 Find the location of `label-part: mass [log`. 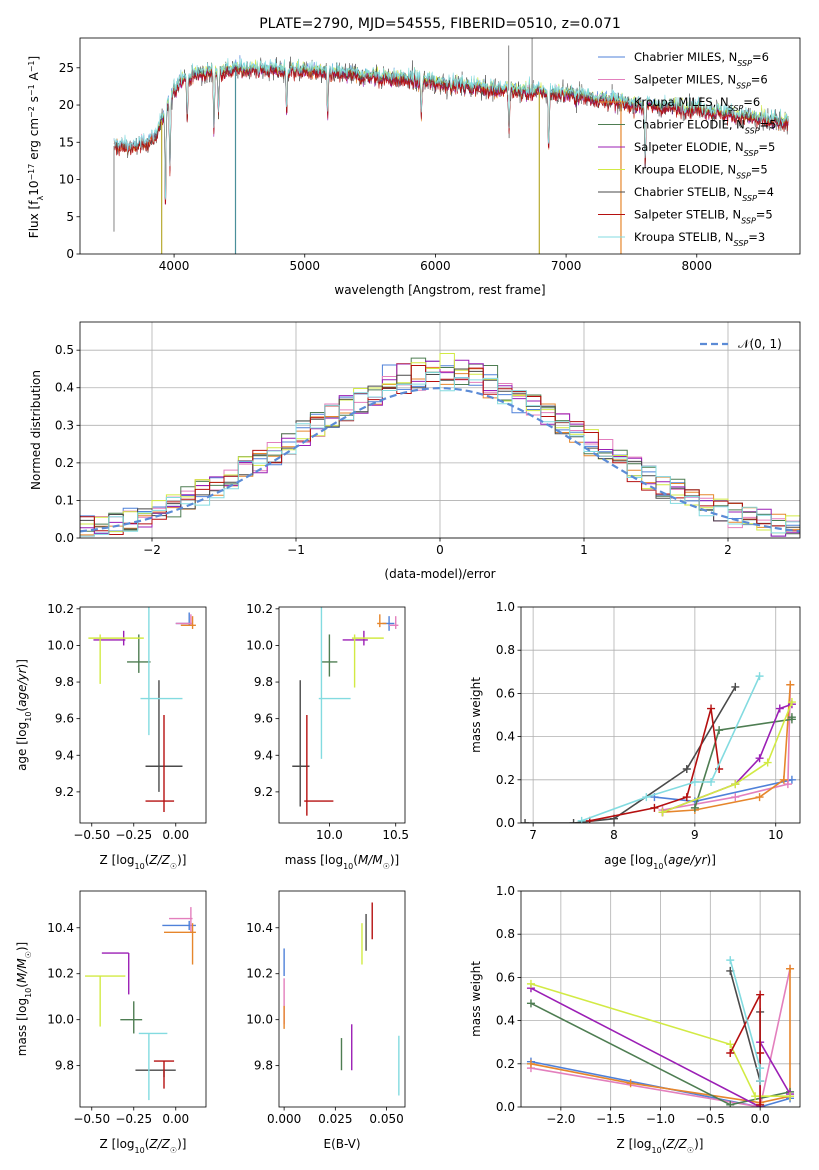

label-part: mass [log is located at coordinates (22, 1027).